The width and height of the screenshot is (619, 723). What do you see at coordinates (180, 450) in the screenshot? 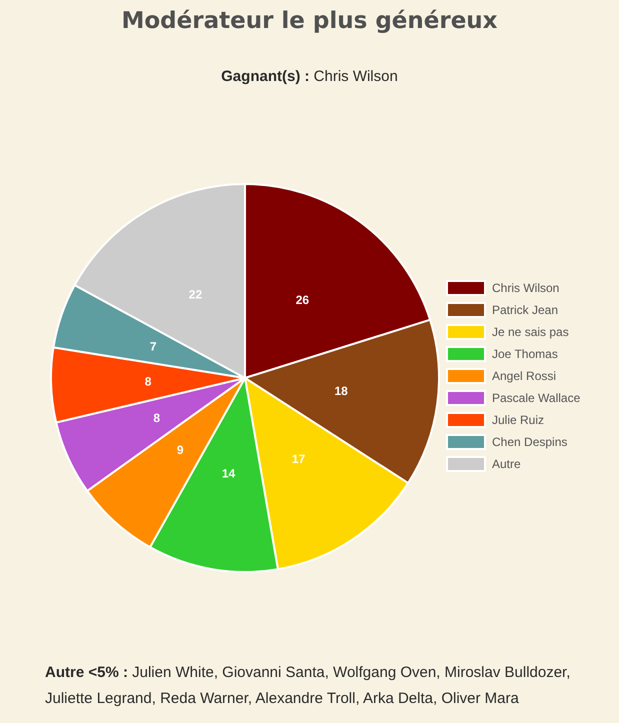
I see `data-label: 9` at bounding box center [180, 450].